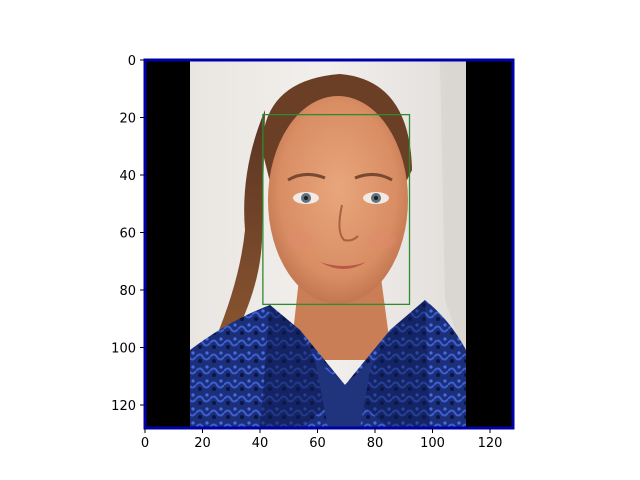  Describe the element at coordinates (260, 443) in the screenshot. I see `x-tick-label: 40` at that location.